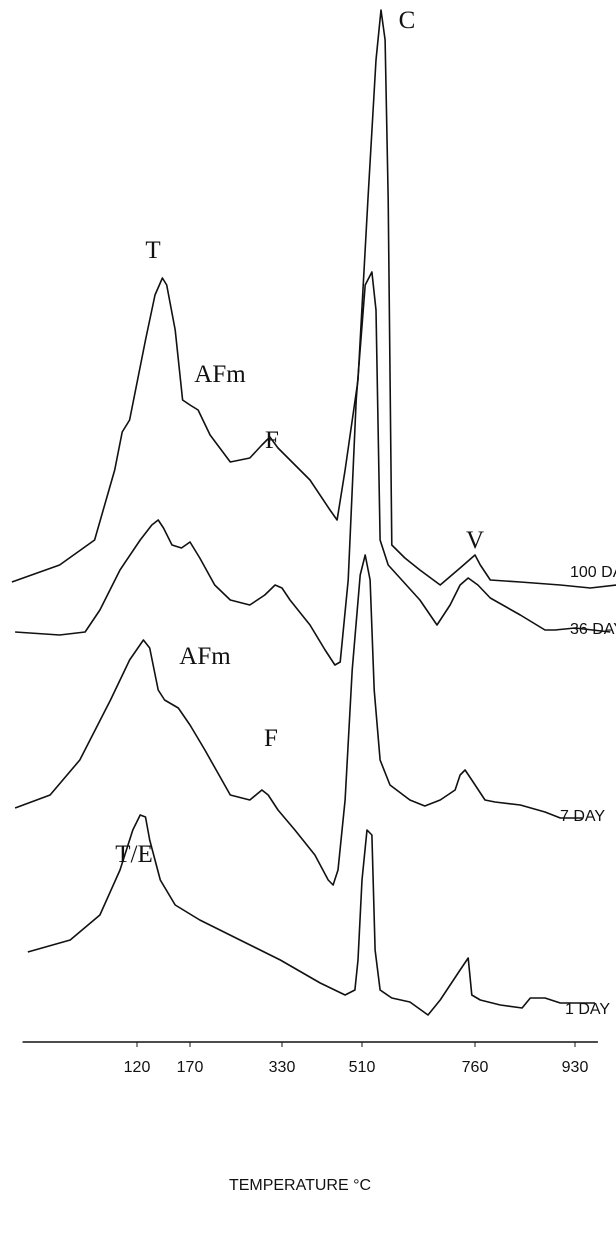 The image size is (616, 1248). Describe the element at coordinates (300, 1185) in the screenshot. I see `x-axis-title: TEMPERATURE °C` at that location.